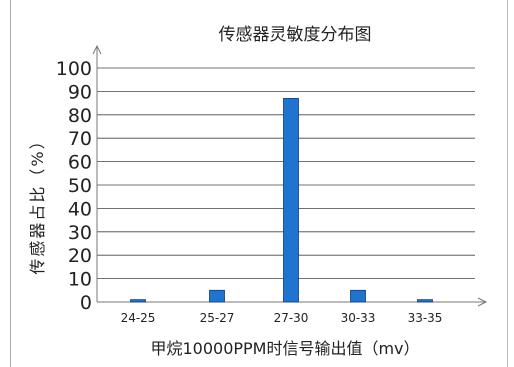 The width and height of the screenshot is (514, 367). Describe the element at coordinates (37, 202) in the screenshot. I see `y-axis-label: 传感器占比（%）` at that location.